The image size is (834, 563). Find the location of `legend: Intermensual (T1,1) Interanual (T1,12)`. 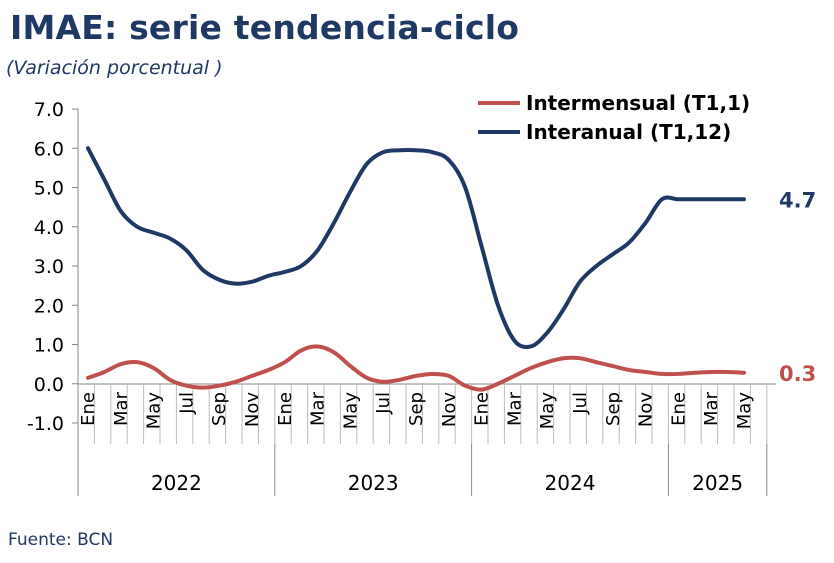

legend: Intermensual (T1,1) Interanual (T1,12) is located at coordinates (614, 117).